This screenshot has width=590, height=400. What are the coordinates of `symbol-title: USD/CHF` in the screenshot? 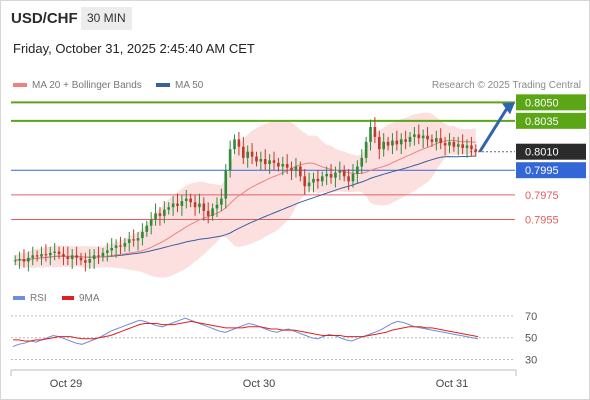 It's located at (44, 18).